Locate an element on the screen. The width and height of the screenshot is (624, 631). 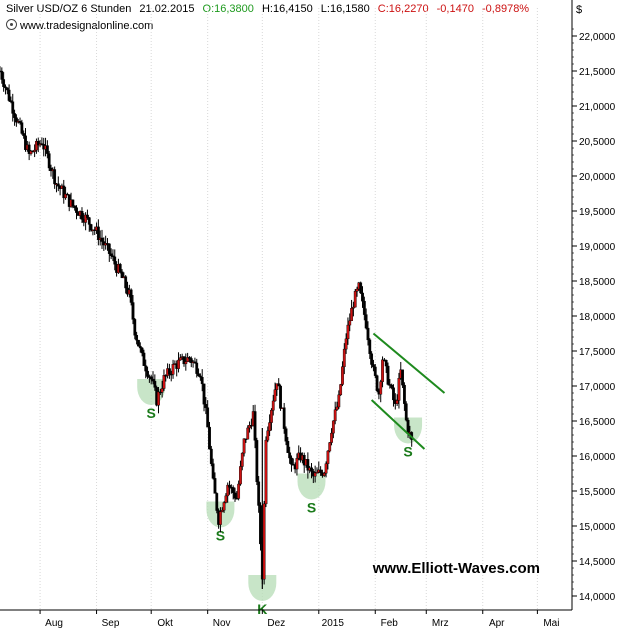
change-percent-value: -0,8978% is located at coordinates (506, 9).